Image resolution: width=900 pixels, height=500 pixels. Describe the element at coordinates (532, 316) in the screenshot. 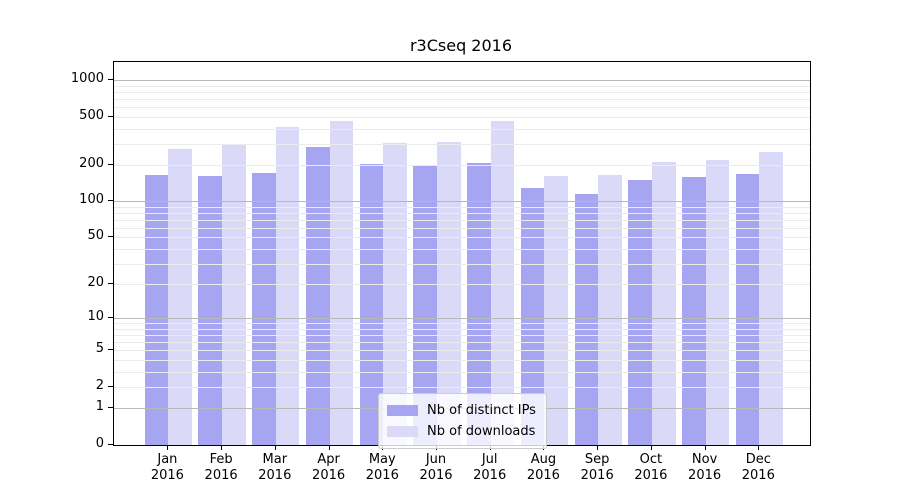

I see `bar-ips-aug` at that location.